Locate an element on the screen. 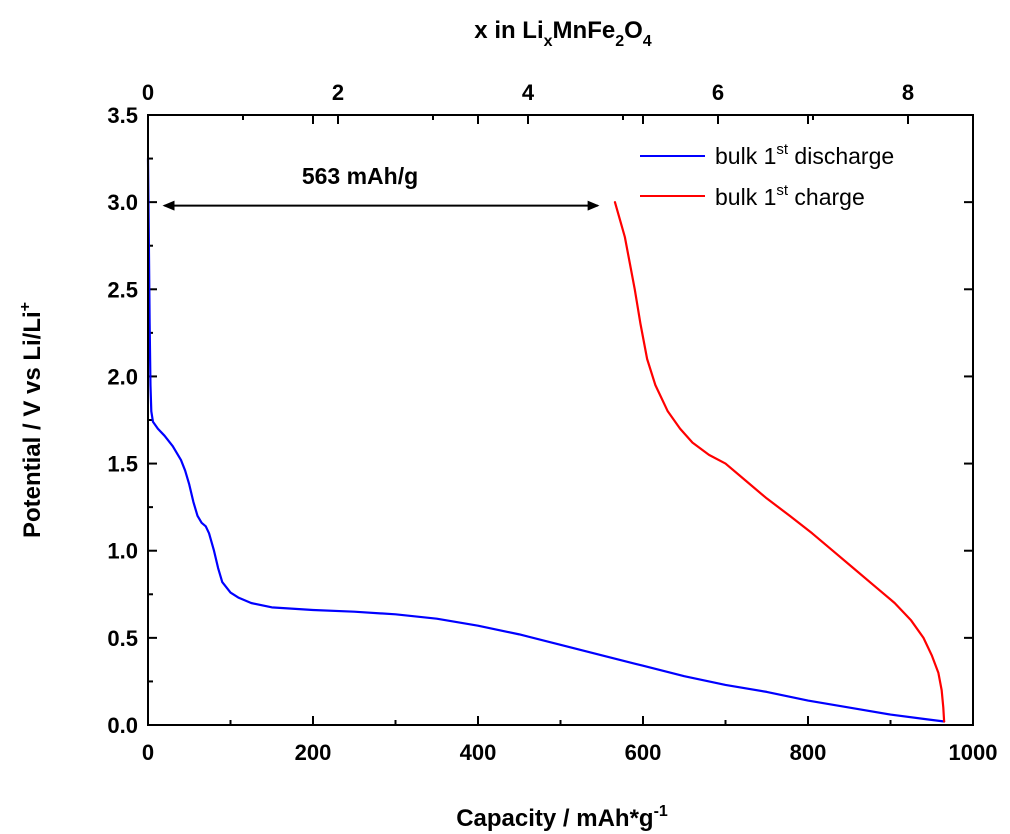 The width and height of the screenshot is (1010, 834). x-tick-label: 800 is located at coordinates (808, 752).